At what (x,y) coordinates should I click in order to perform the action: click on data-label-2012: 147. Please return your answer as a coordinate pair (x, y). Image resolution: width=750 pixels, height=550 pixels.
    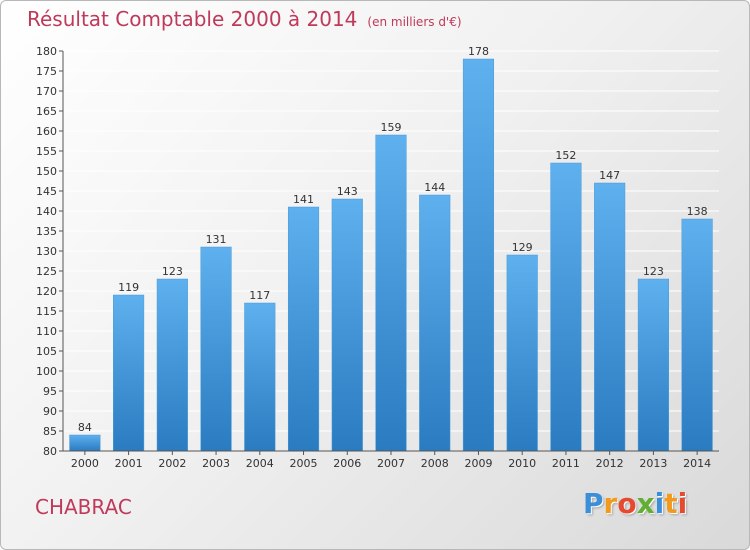
    Looking at the image, I should click on (609, 175).